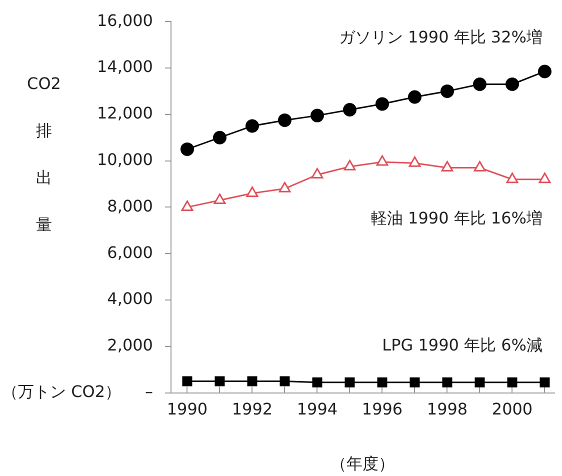 The width and height of the screenshot is (562, 476). Describe the element at coordinates (317, 409) in the screenshot. I see `x-tick-label: 1994` at that location.